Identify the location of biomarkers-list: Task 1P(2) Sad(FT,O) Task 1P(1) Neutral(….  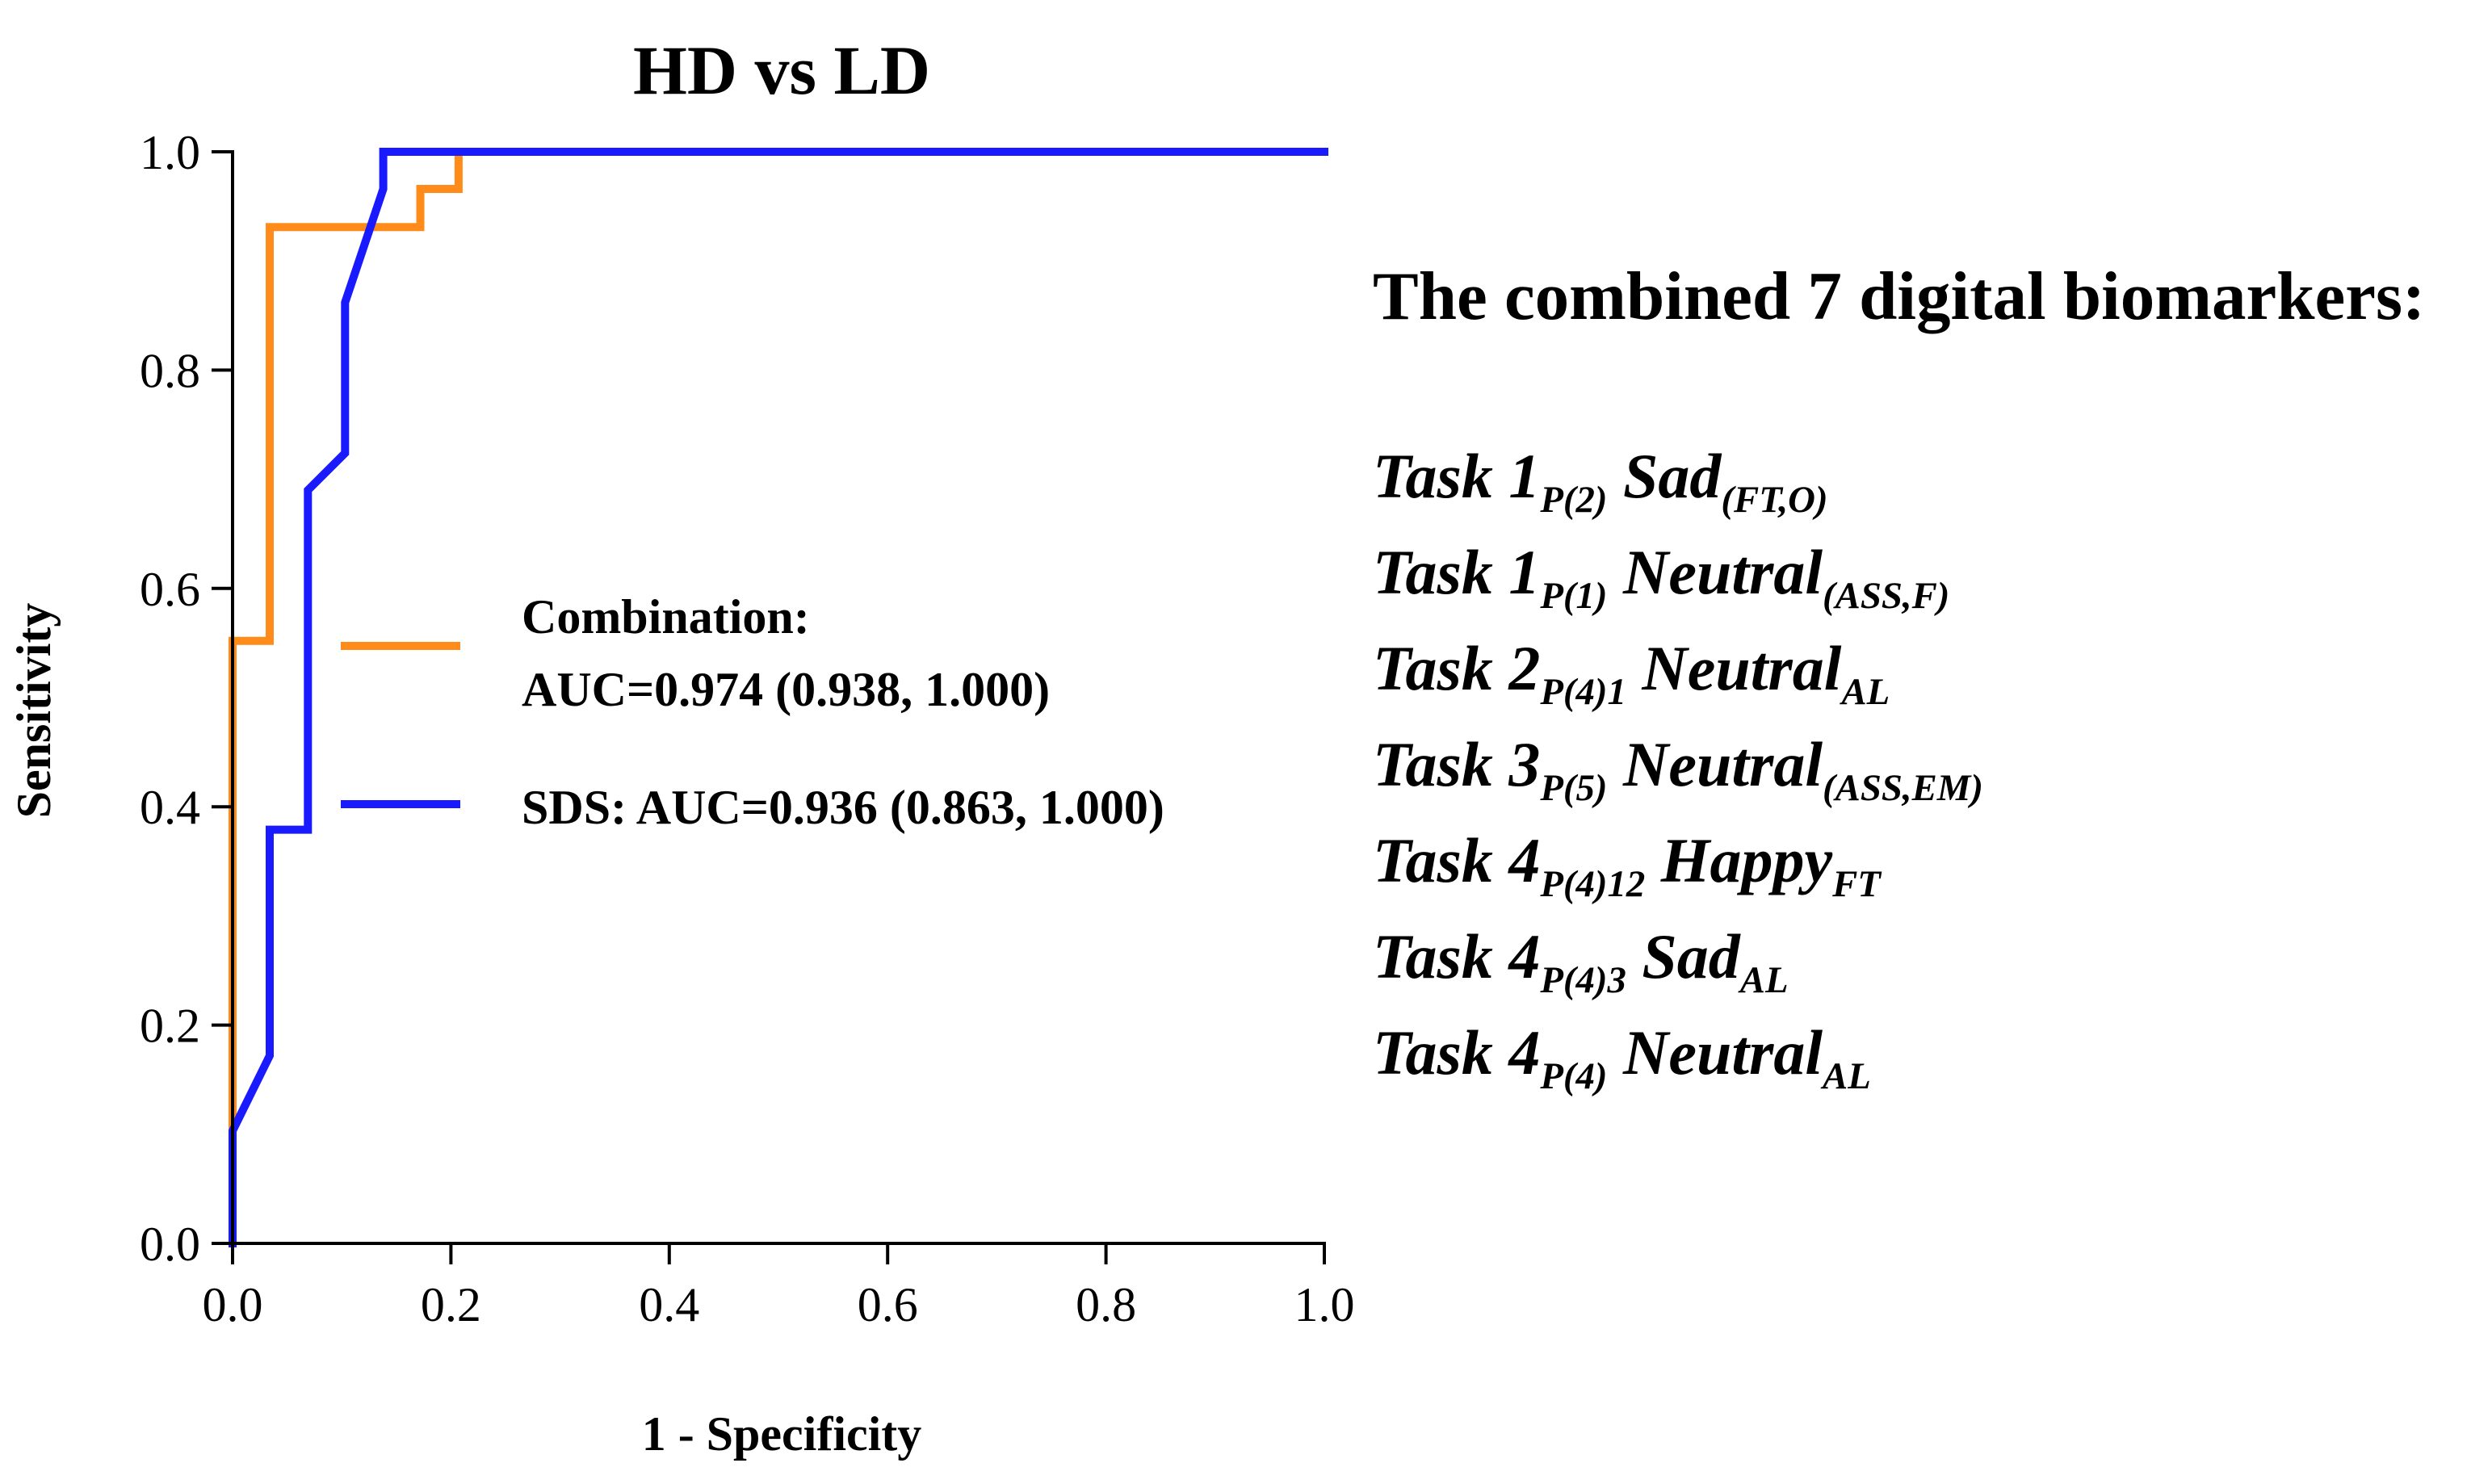
(1678, 764).